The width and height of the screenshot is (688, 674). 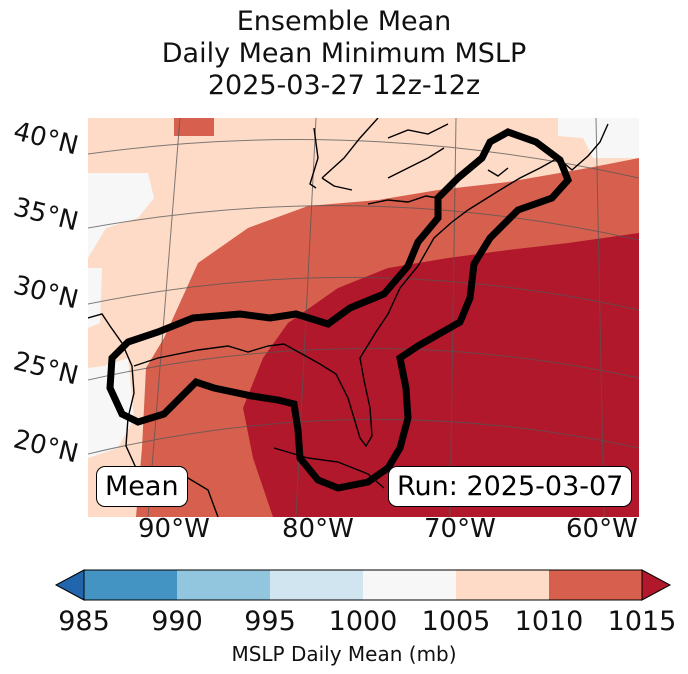 I want to click on lon-label-70w: 70°W, so click(x=460, y=529).